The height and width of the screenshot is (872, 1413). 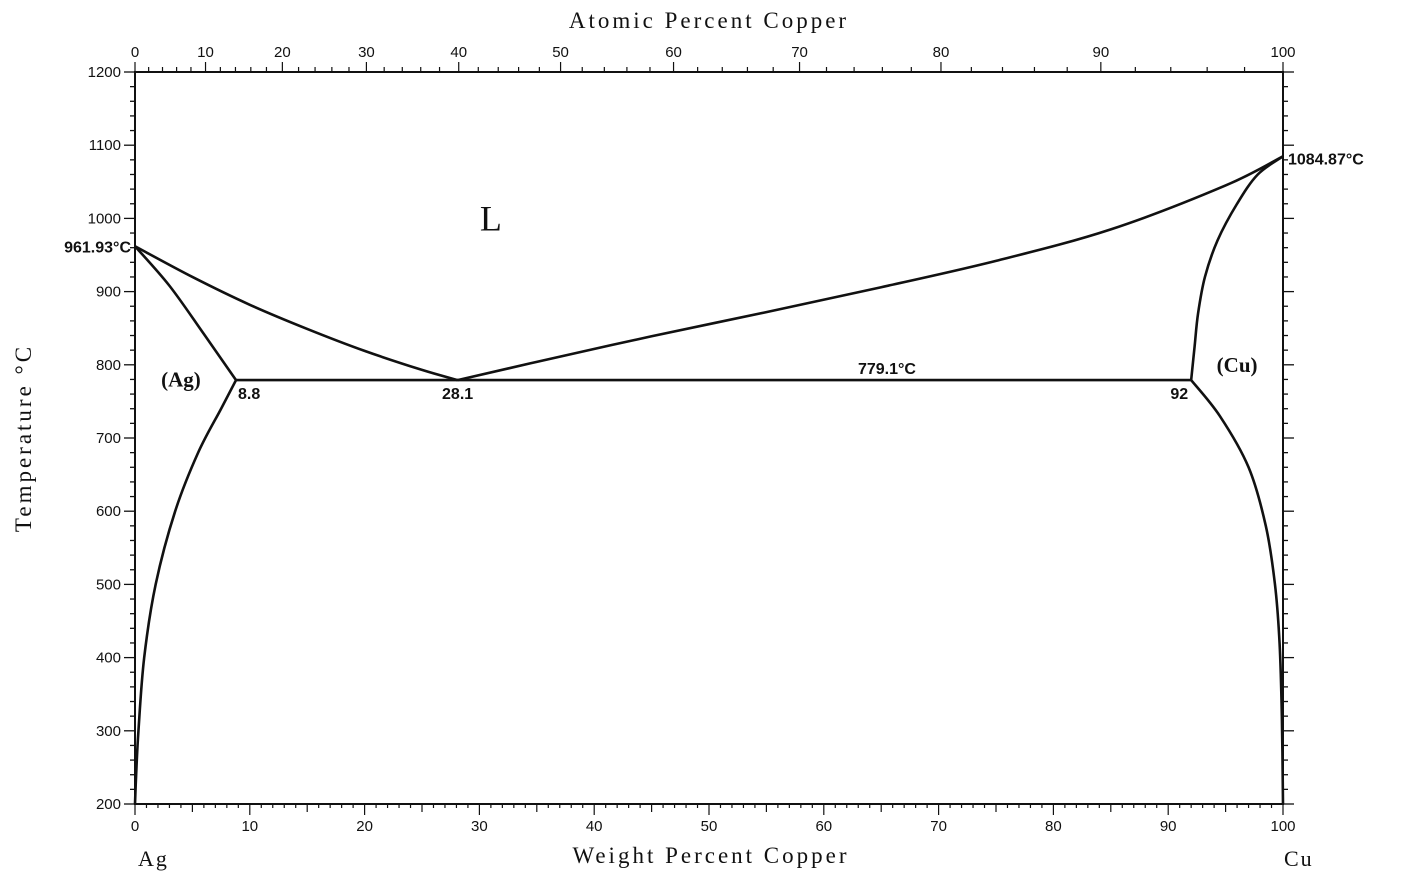 What do you see at coordinates (186, 313) in the screenshot?
I see `solidus-ag-curve` at bounding box center [186, 313].